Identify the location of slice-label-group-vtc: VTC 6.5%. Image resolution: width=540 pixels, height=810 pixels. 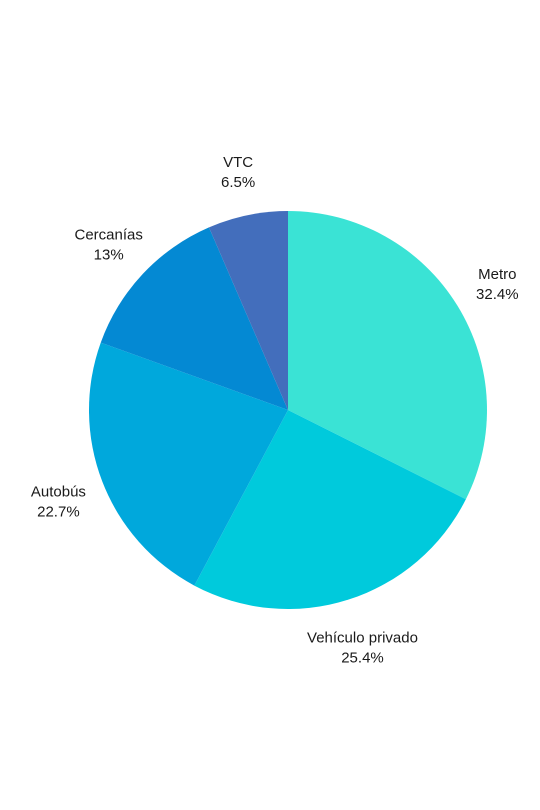
(238, 172).